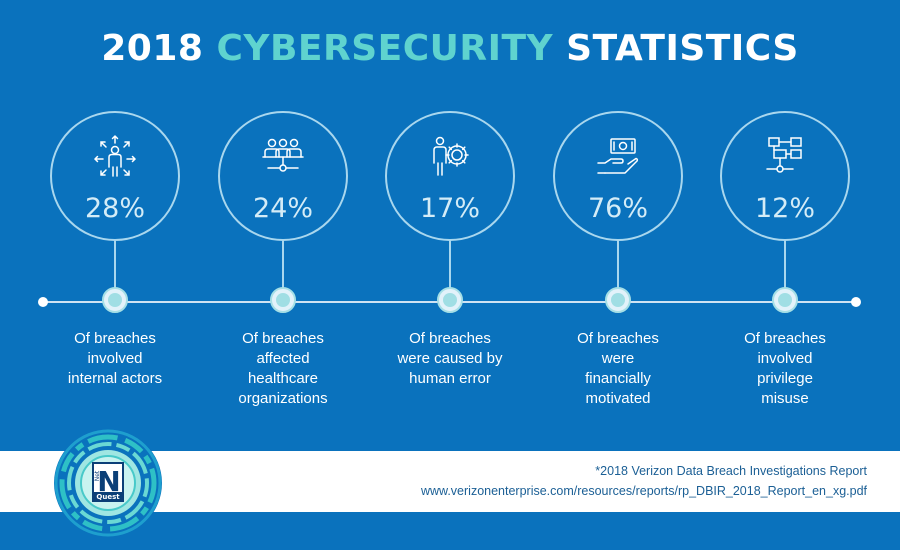 The width and height of the screenshot is (900, 550). Describe the element at coordinates (283, 176) in the screenshot. I see `stat-circle: 24%` at that location.